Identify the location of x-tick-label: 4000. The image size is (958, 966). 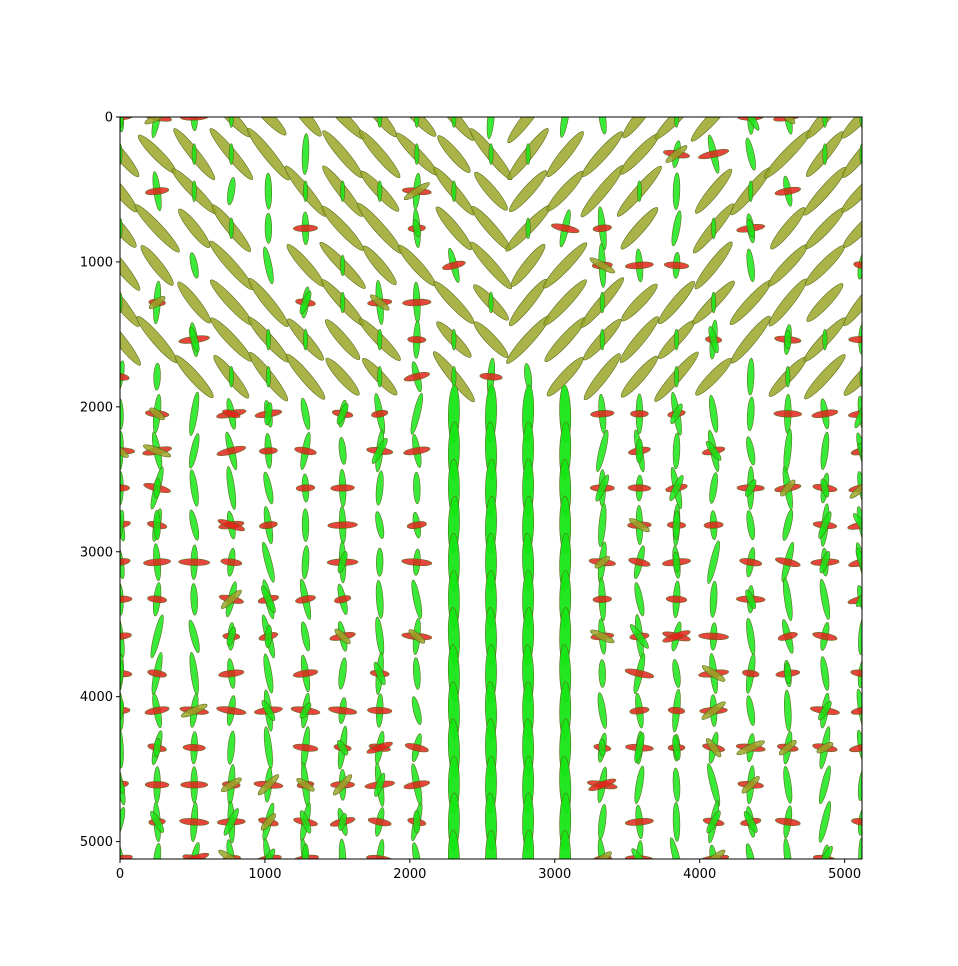
(699, 874).